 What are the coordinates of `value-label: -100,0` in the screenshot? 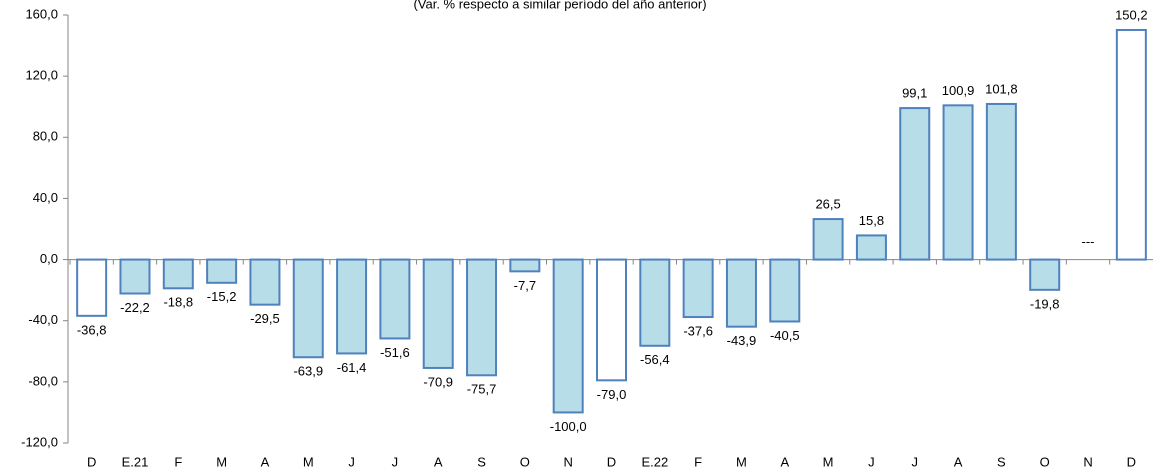 It's located at (568, 426).